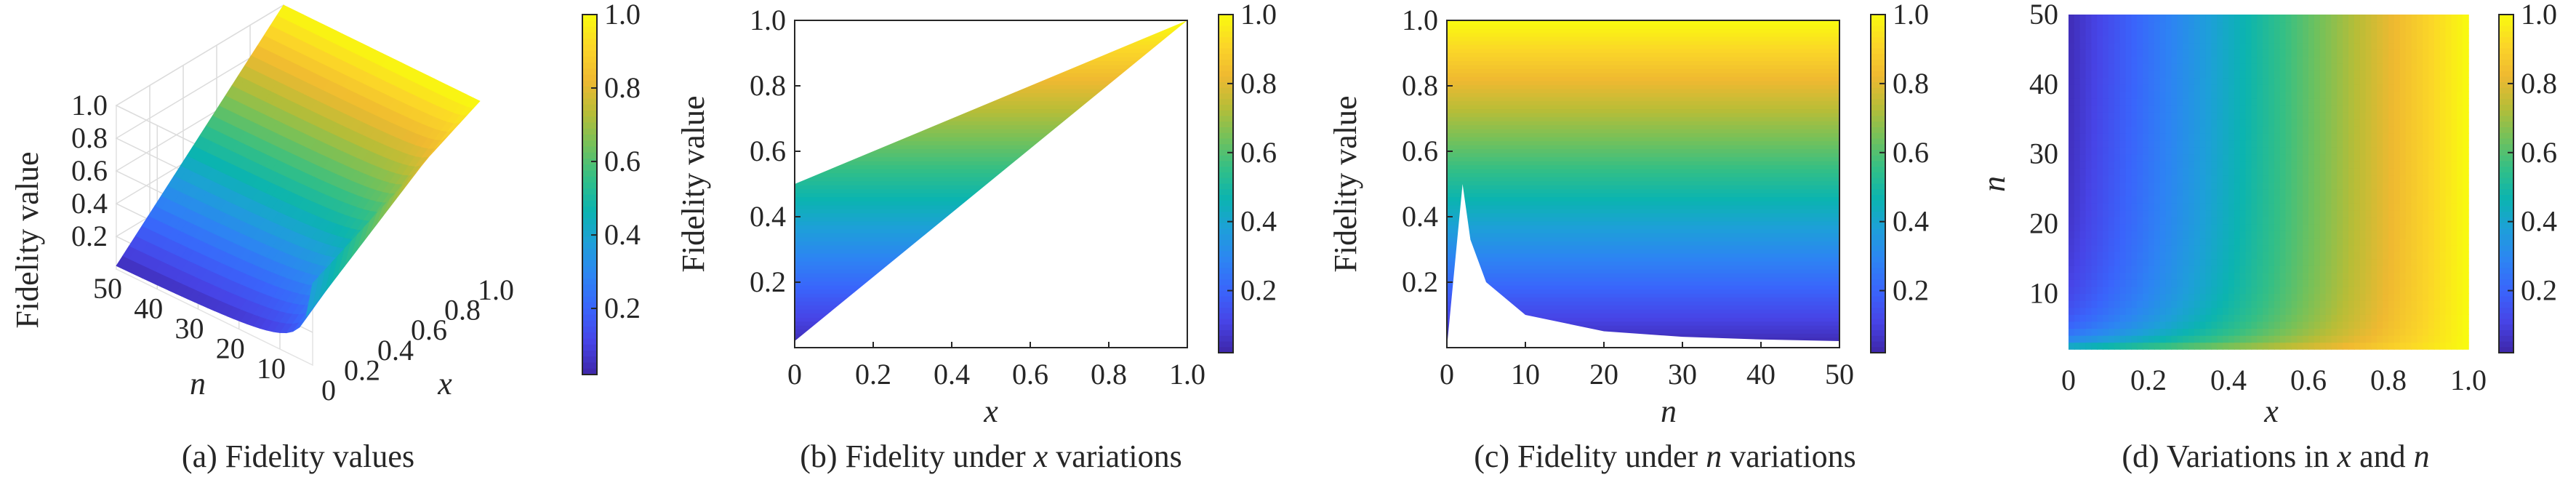  I want to click on panel-a-z-tick-label: 0.8, so click(89, 137).